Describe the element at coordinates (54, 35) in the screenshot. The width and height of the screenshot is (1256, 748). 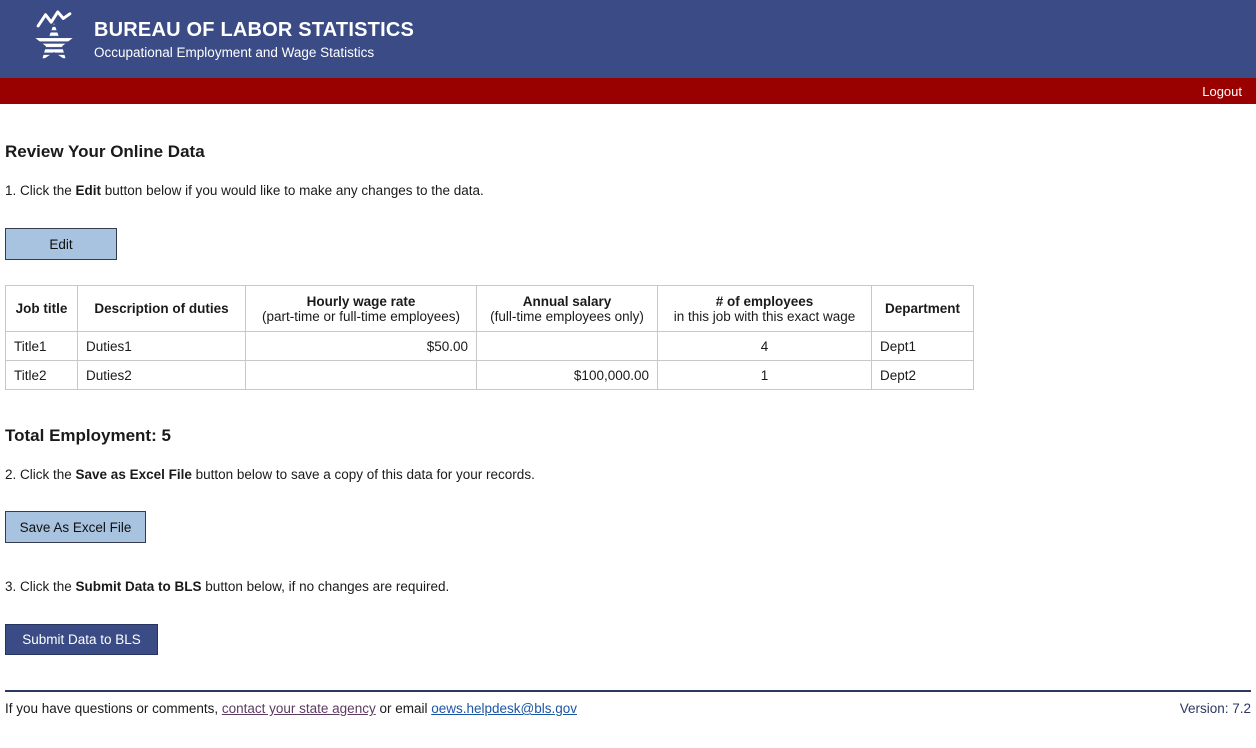
I see `bls-star-logo-icon` at that location.